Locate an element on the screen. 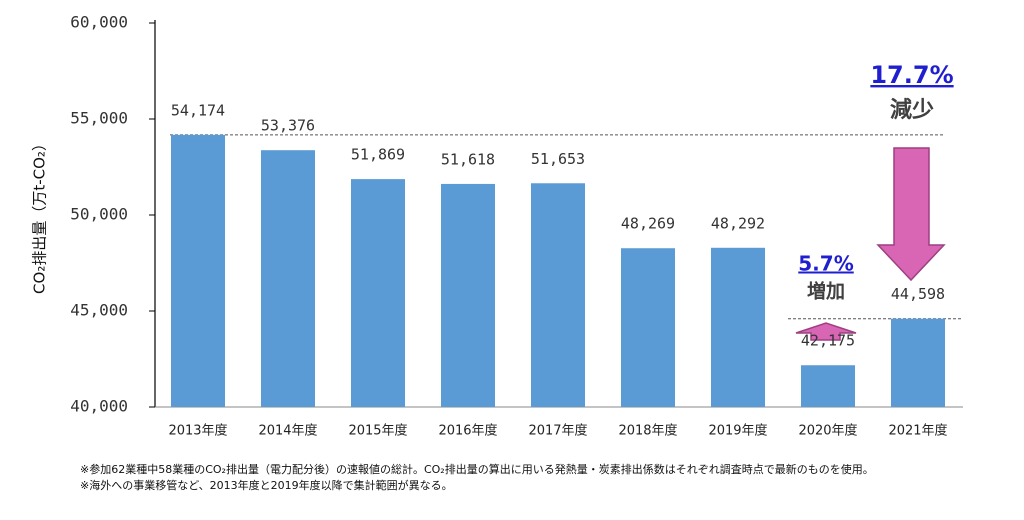 The height and width of the screenshot is (520, 1024). value-label: 44,598 is located at coordinates (918, 294).